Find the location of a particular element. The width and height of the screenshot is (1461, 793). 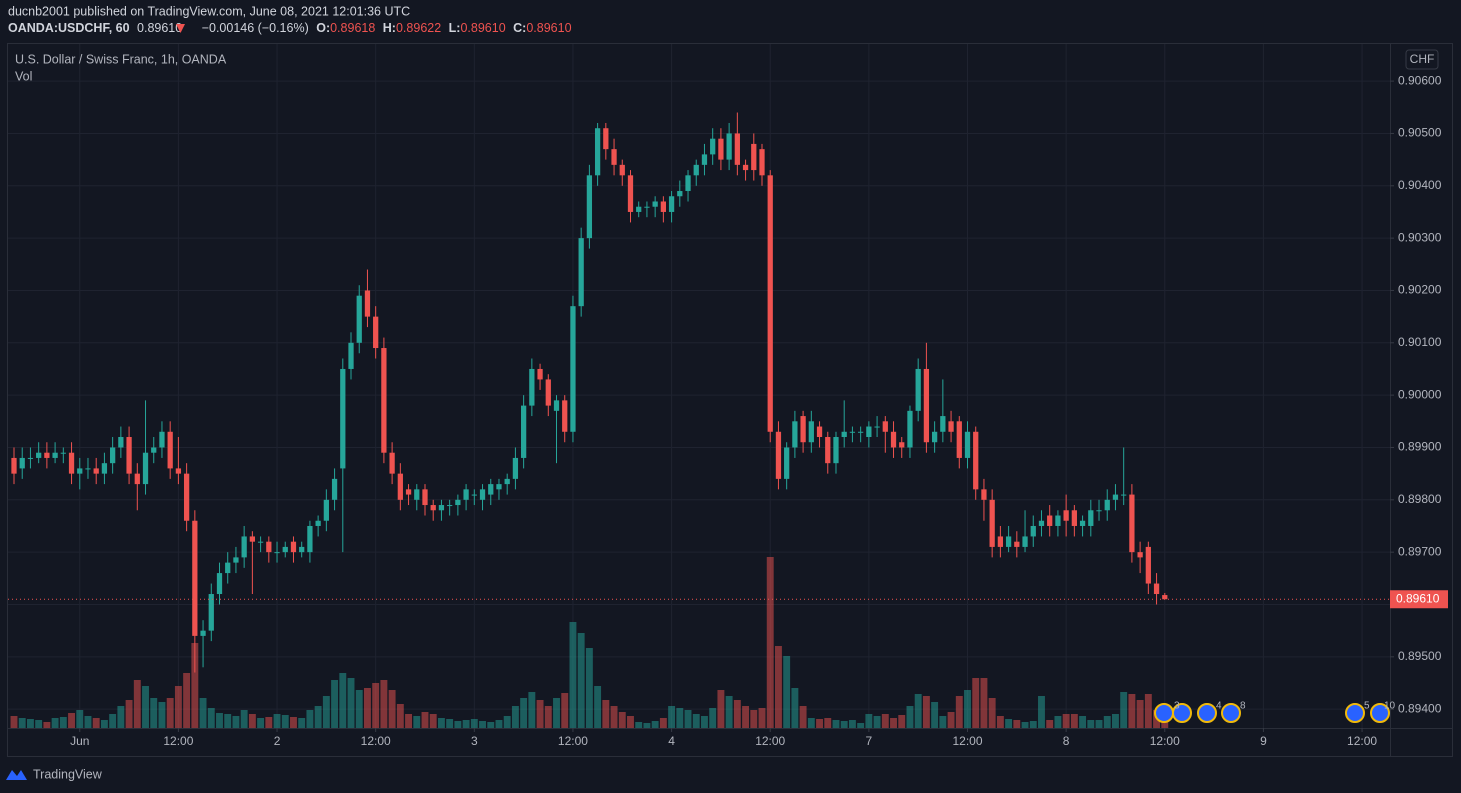

h-label: H: is located at coordinates (389, 28).